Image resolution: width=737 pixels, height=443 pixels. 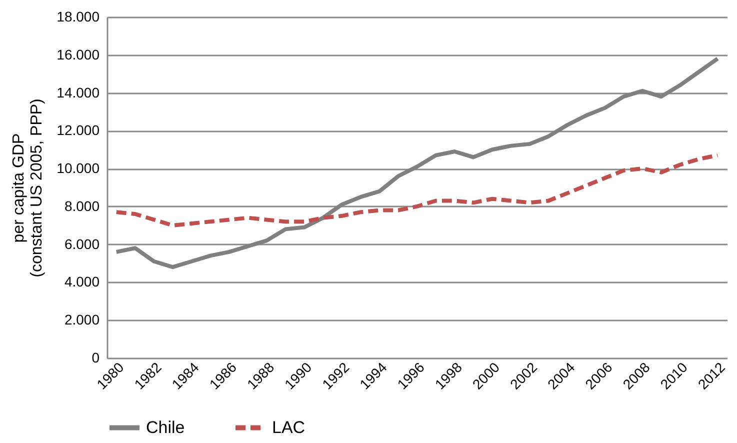 I want to click on y-tick-label: 8.000, so click(x=82, y=206).